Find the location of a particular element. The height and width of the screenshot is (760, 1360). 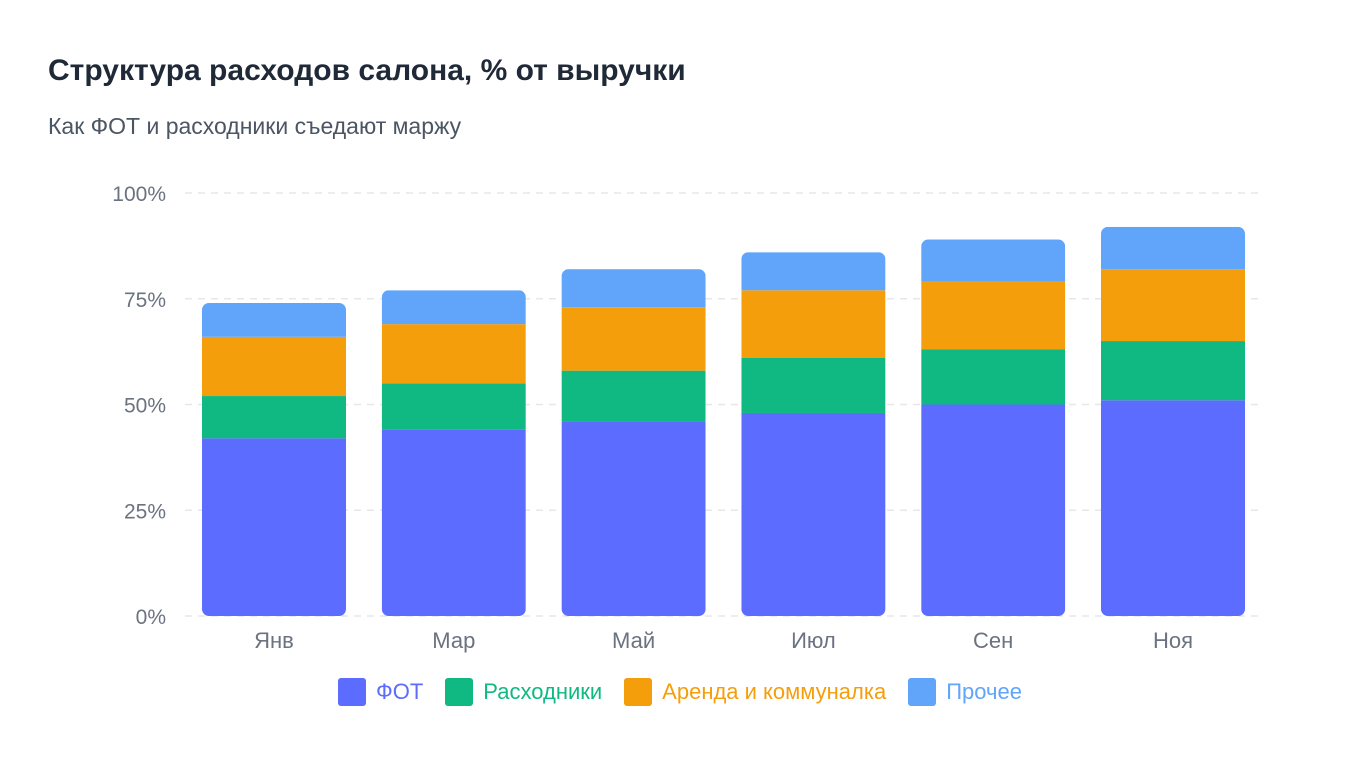

y-tick-label: 100% is located at coordinates (139, 194).